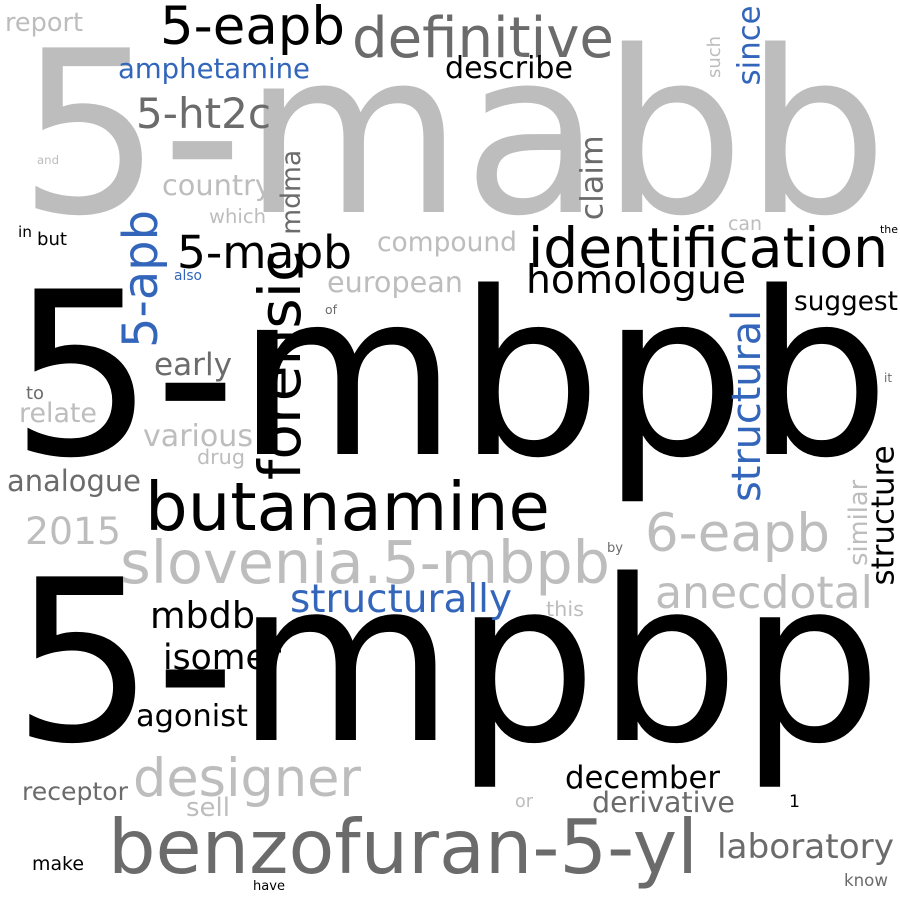 This screenshot has width=900, height=900. I want to click on word: which, so click(237, 217).